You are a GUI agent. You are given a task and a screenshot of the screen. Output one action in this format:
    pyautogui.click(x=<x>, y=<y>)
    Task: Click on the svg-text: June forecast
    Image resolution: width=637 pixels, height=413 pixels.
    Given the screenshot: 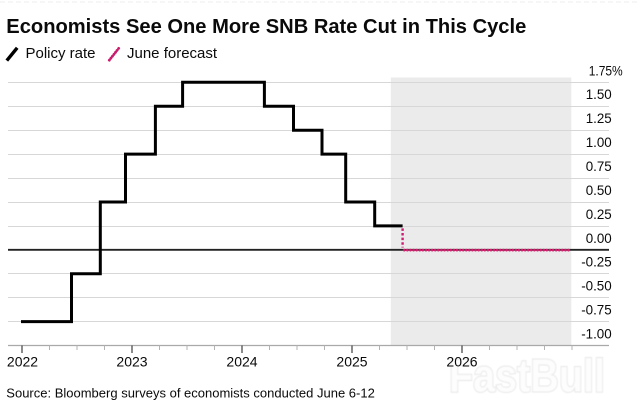 What is the action you would take?
    pyautogui.click(x=172, y=53)
    